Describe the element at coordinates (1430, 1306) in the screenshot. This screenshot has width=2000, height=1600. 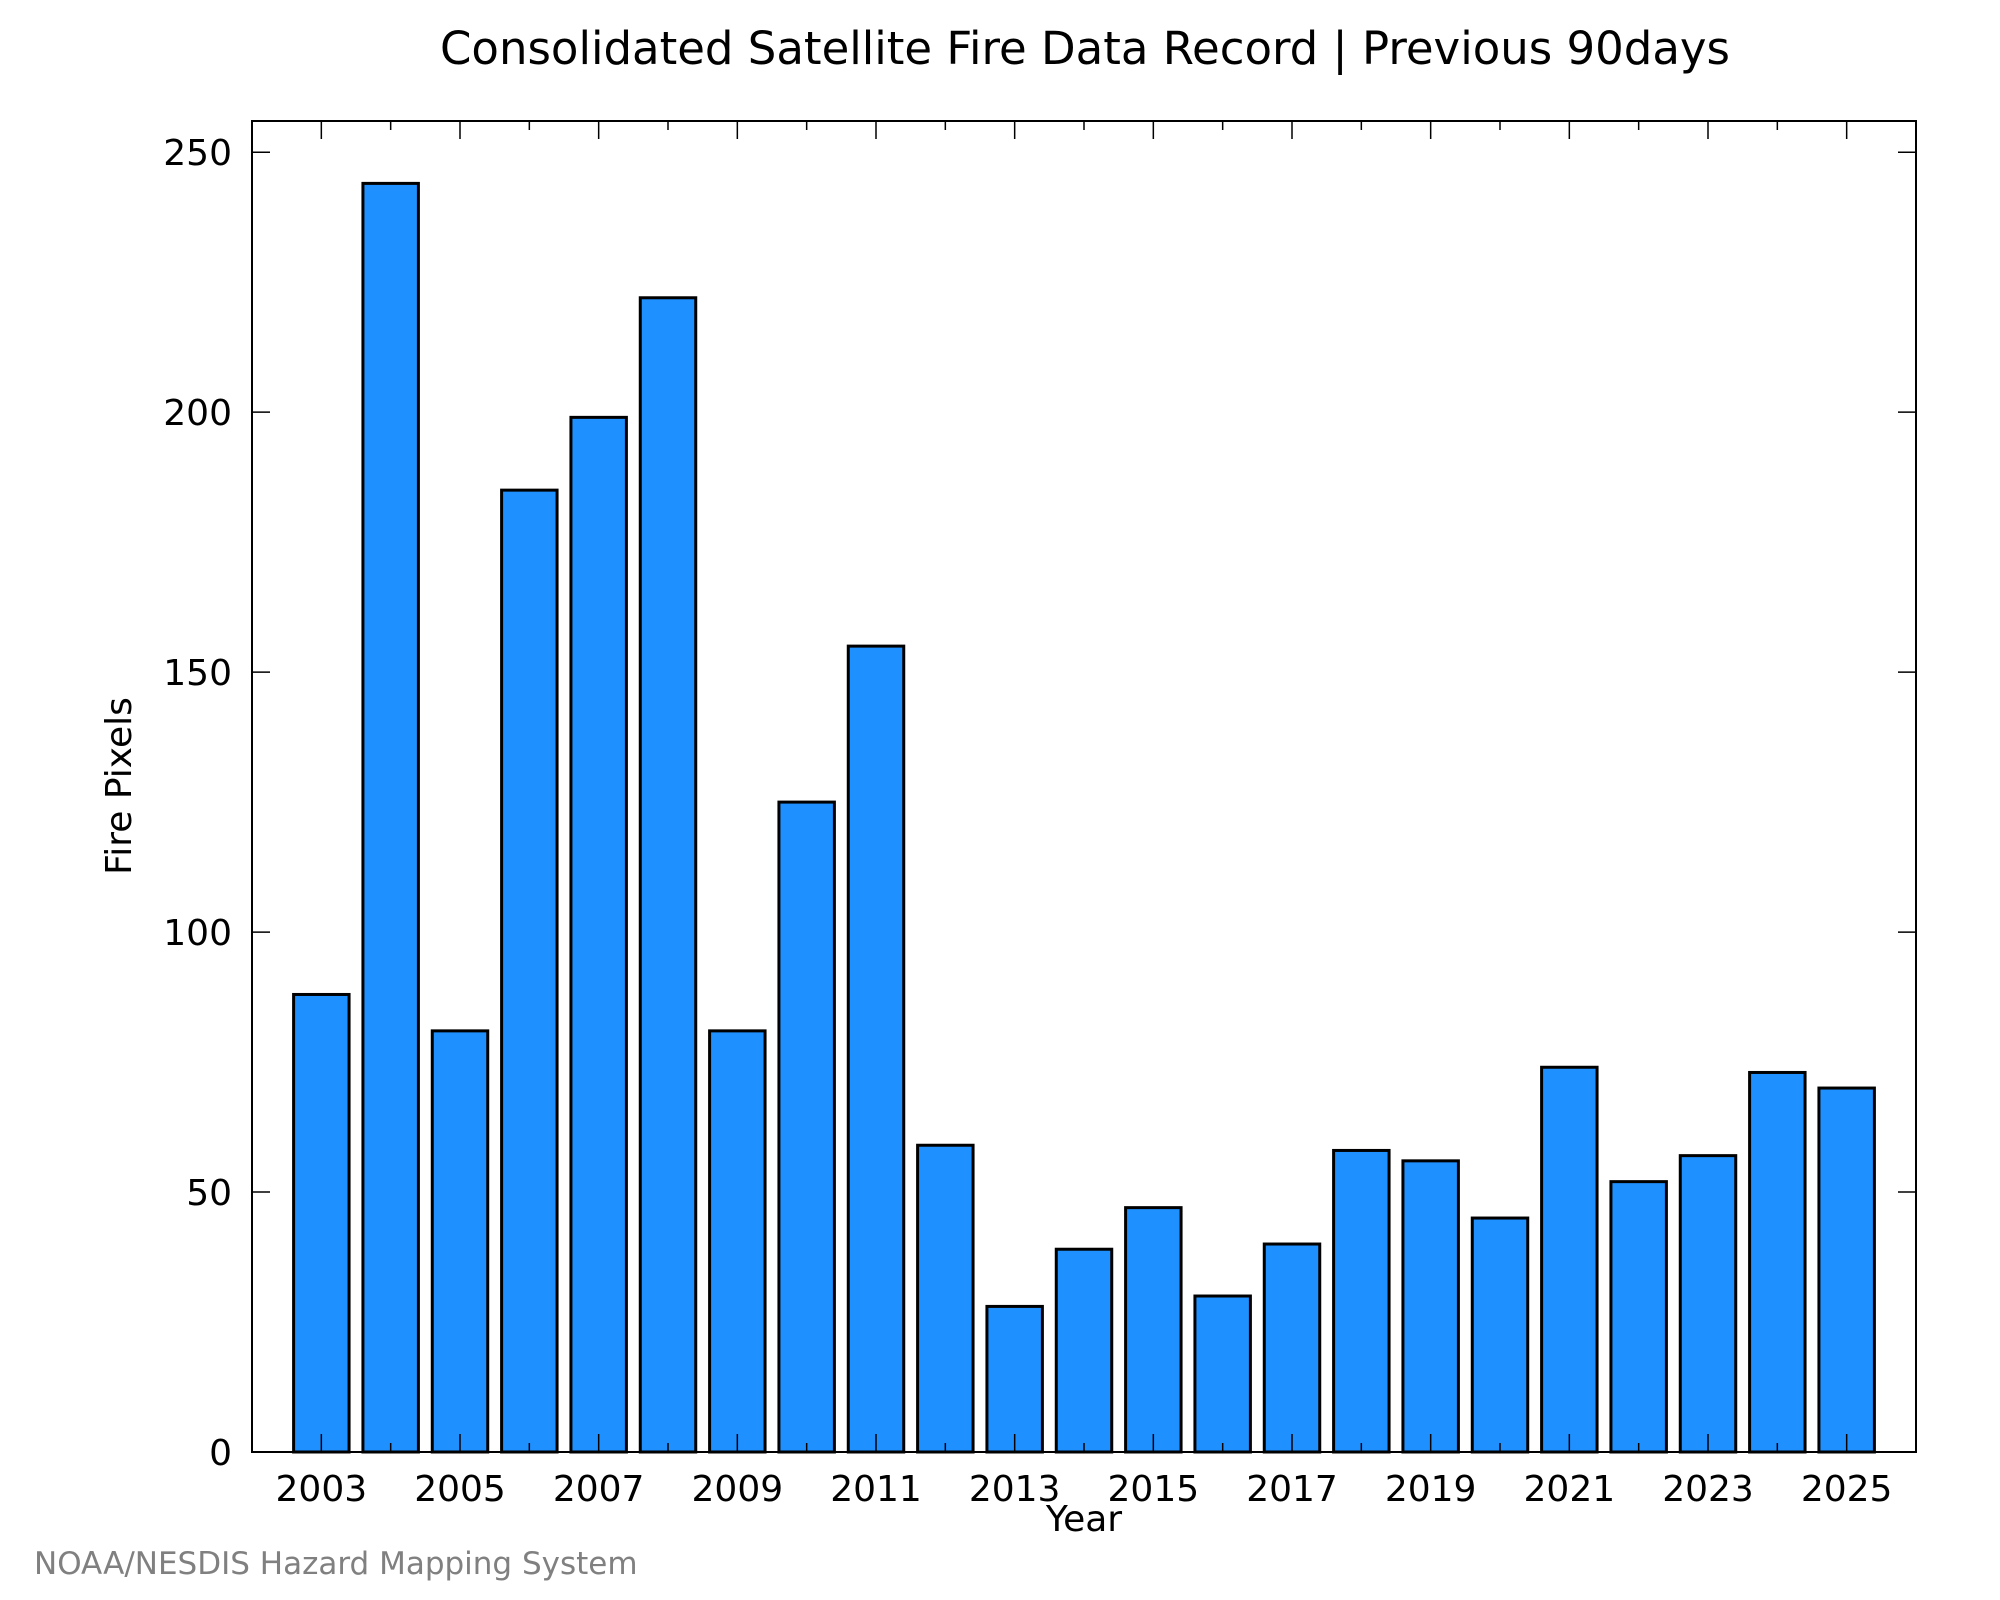
I see `bar-2019` at that location.